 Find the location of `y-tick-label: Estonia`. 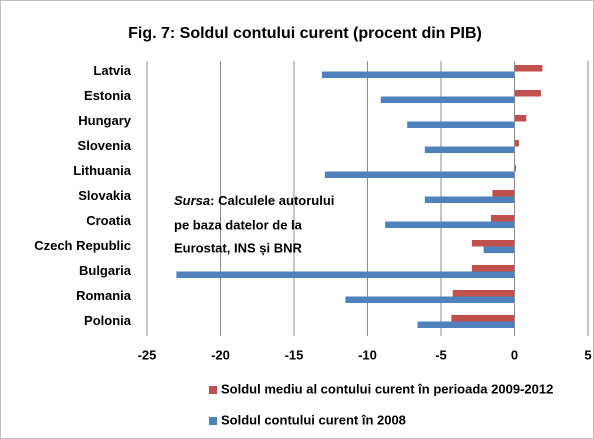

y-tick-label: Estonia is located at coordinates (108, 95).